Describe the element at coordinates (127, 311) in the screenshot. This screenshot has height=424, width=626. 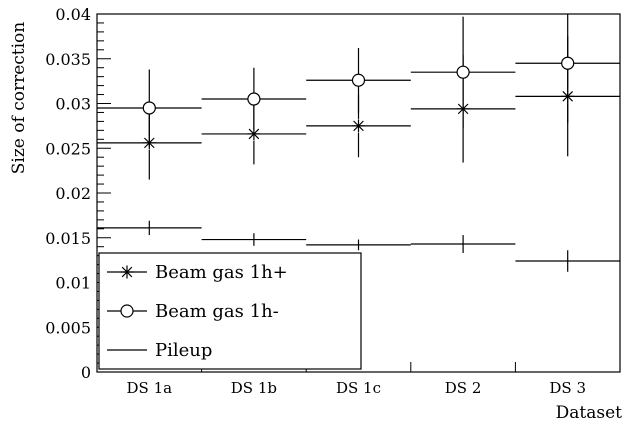
I see `legend-marker-circle` at that location.